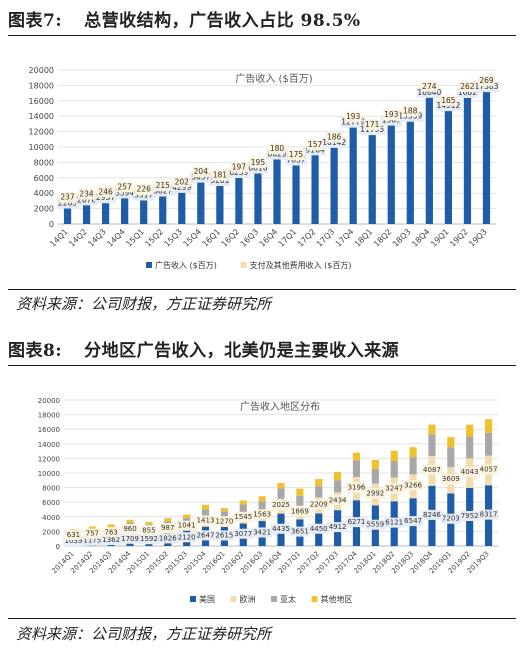 This screenshot has height=651, width=526. What do you see at coordinates (429, 92) in the screenshot?
I see `data-label: 16640` at bounding box center [429, 92].